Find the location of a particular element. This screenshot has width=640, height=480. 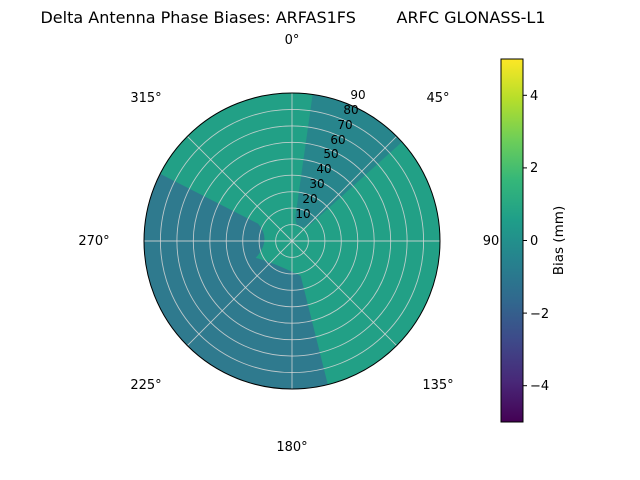

colorbar-gradient is located at coordinates (512, 240).